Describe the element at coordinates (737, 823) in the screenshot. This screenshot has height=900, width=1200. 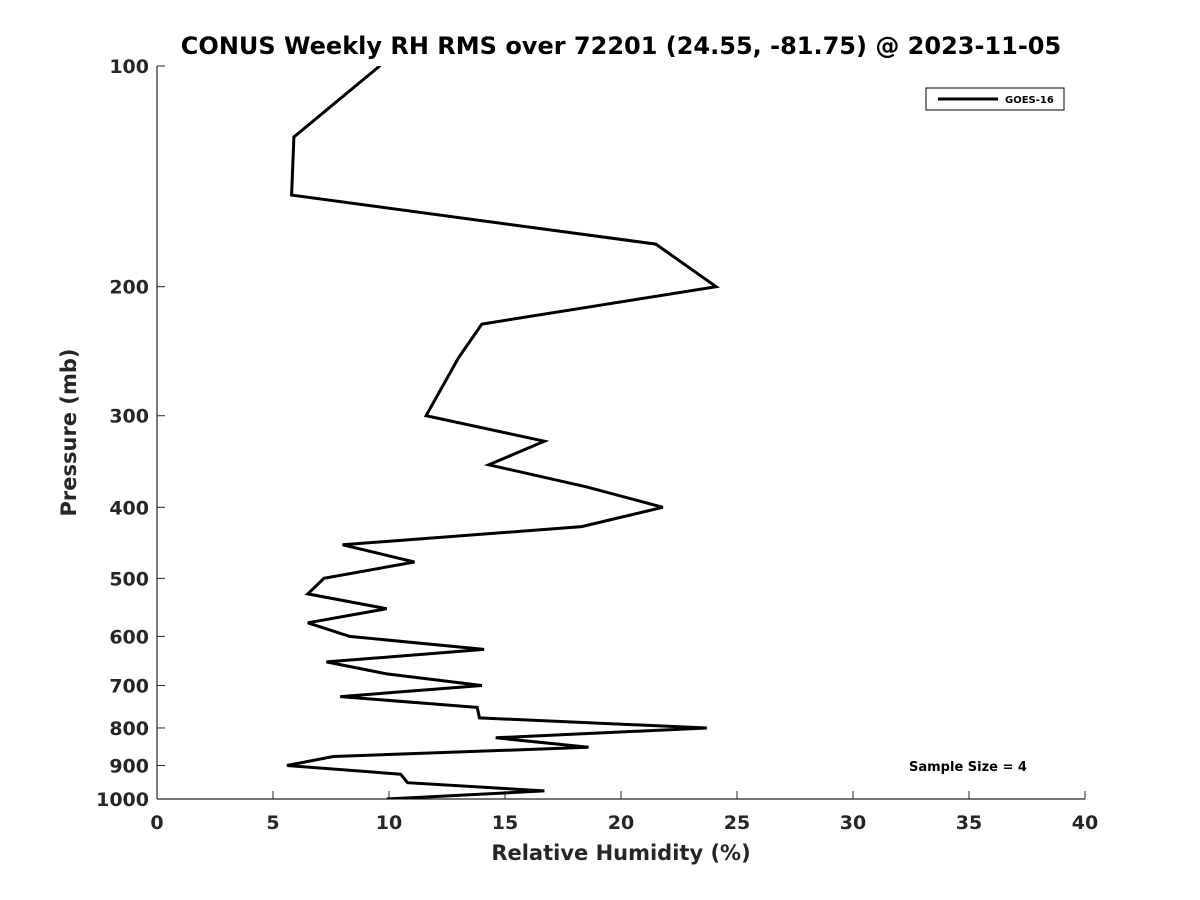
I see `x-tick-label: 25` at that location.